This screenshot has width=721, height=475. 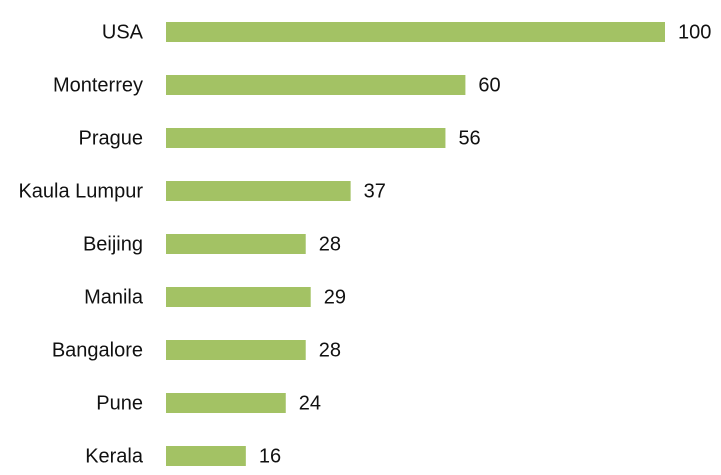 I want to click on category-label: Kerala, so click(x=114, y=456).